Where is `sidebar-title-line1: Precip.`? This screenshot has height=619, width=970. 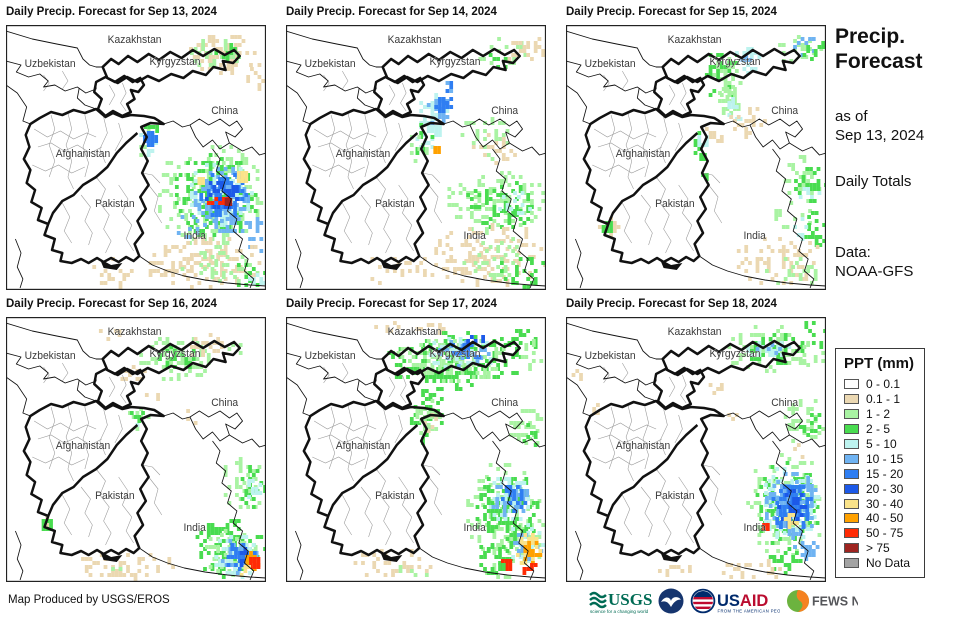
sidebar-title-line1: Precip. is located at coordinates (870, 36).